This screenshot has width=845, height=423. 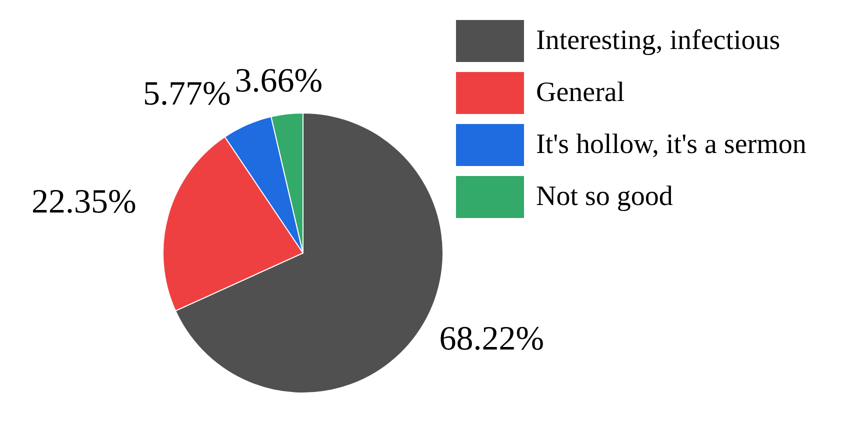 I want to click on data-label: 5.77%, so click(x=187, y=94).